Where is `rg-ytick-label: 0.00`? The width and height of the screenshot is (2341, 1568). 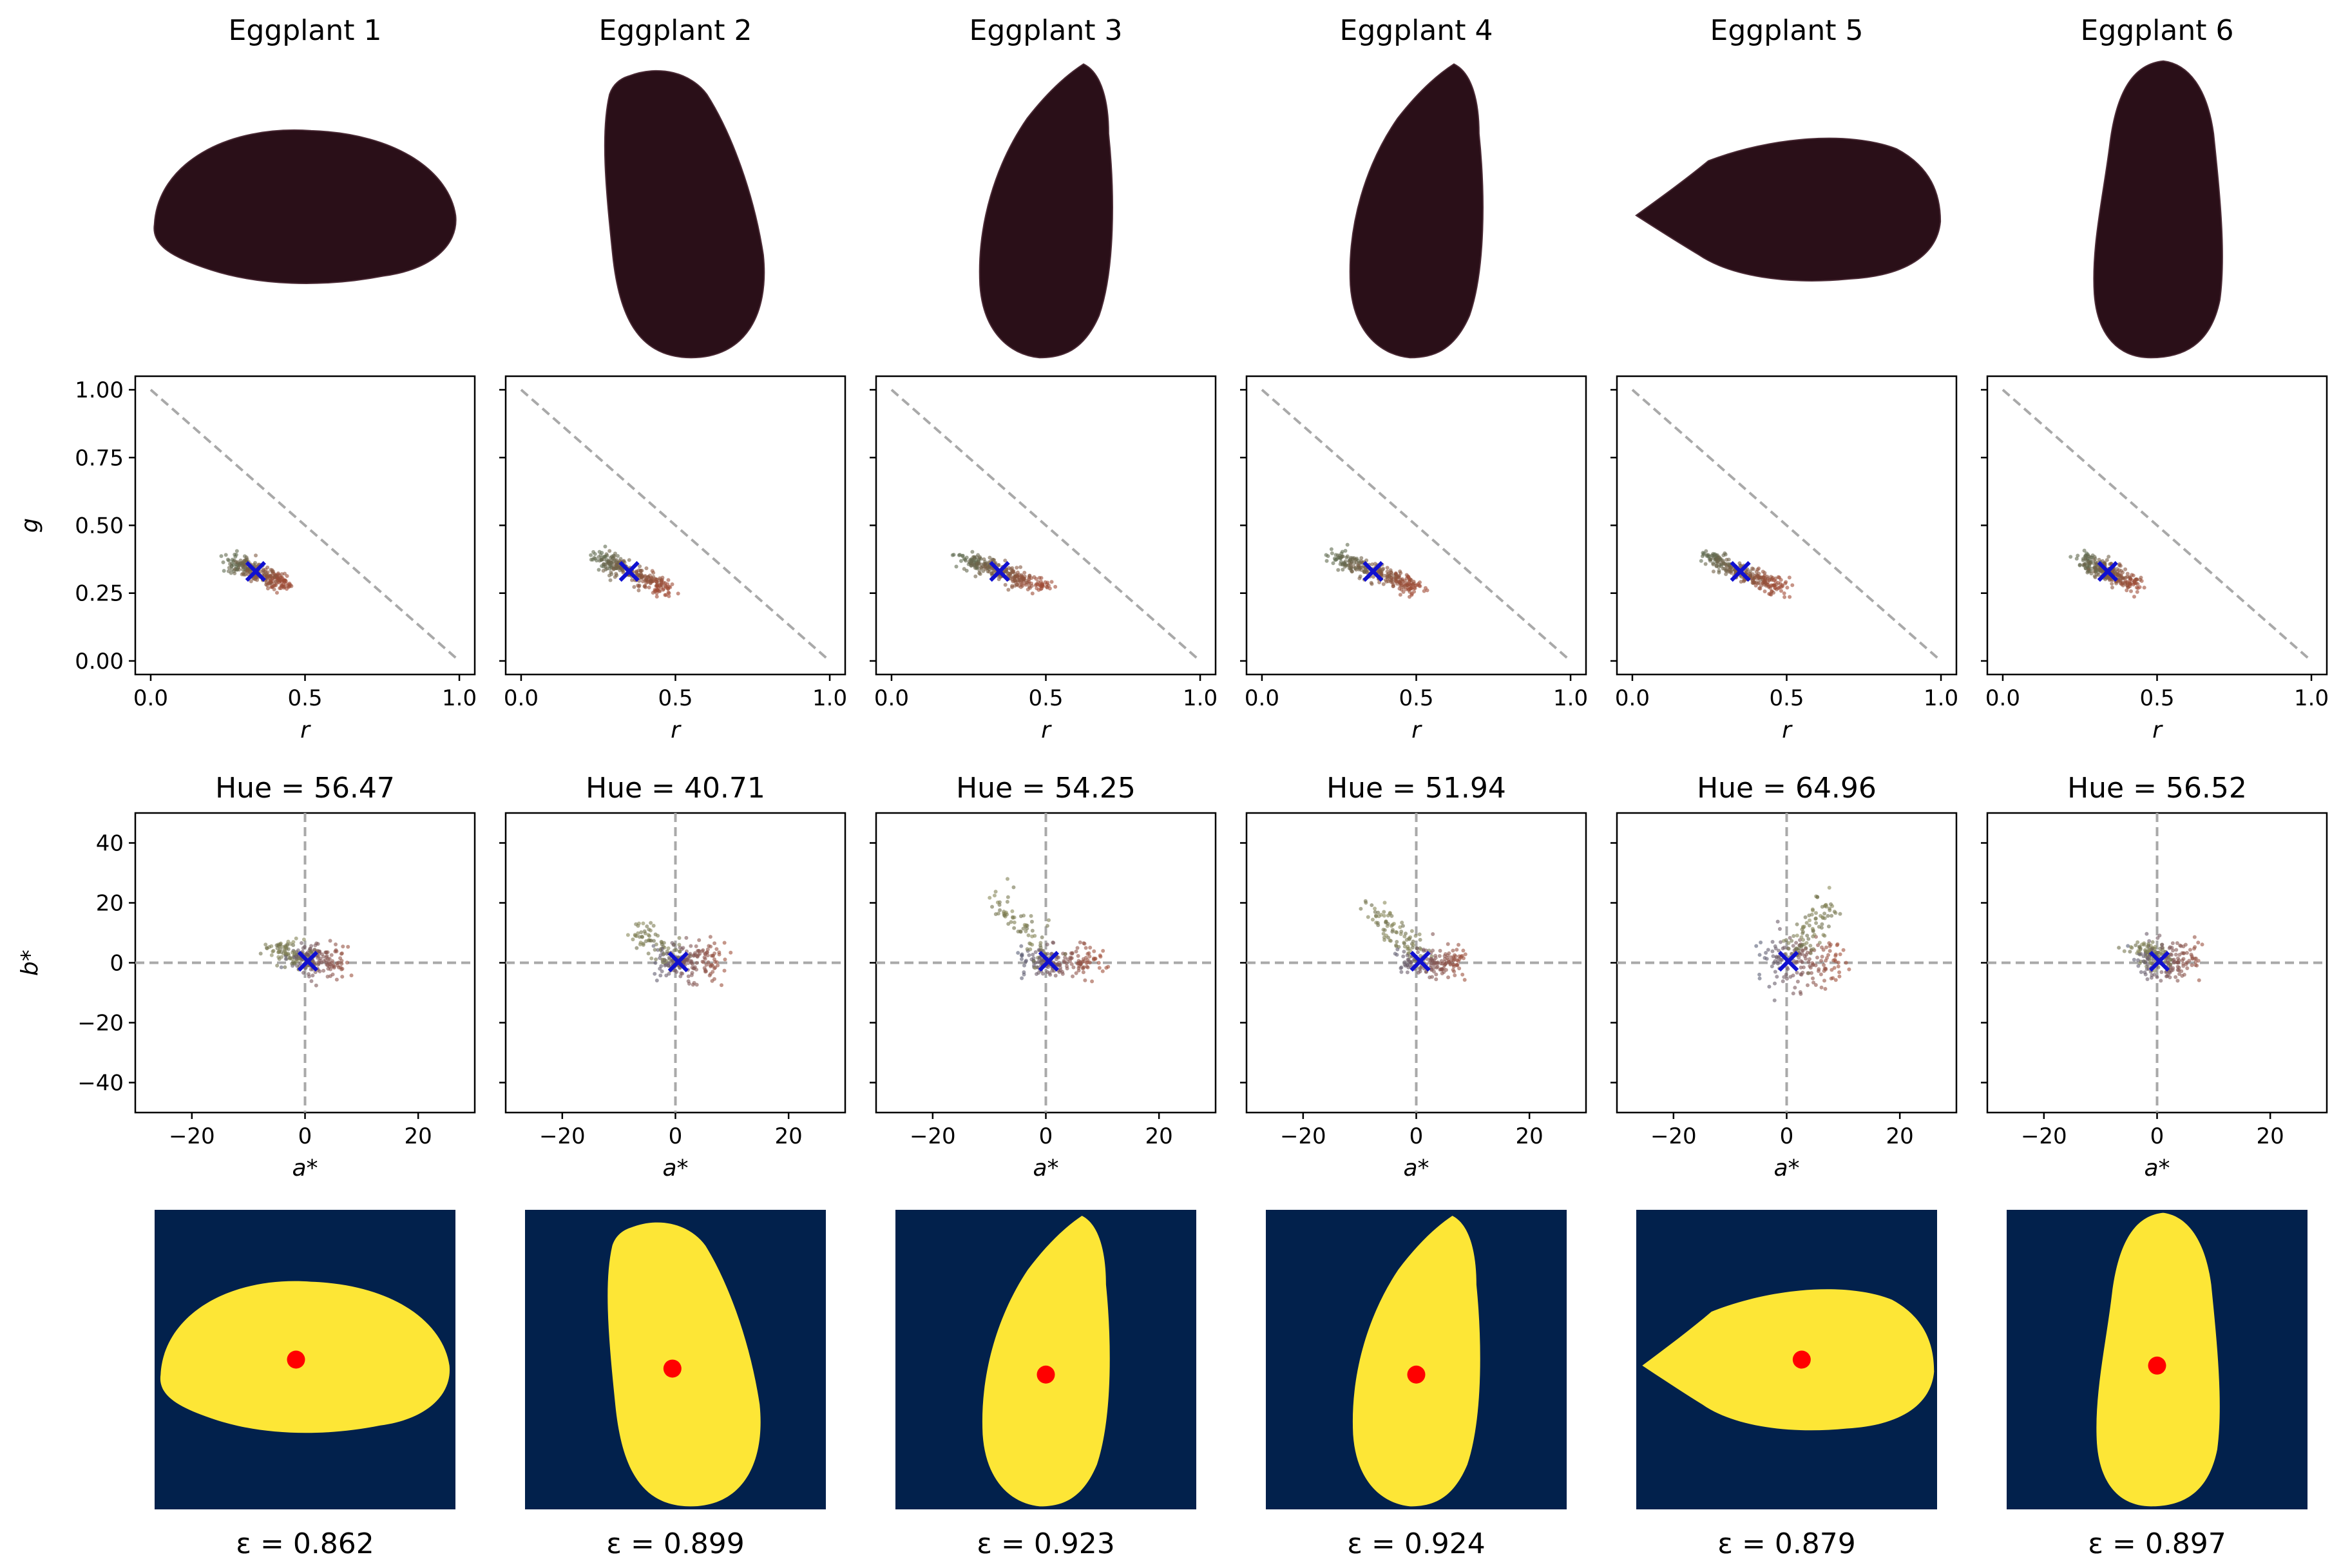
rg-ytick-label: 0.00 is located at coordinates (99, 661).